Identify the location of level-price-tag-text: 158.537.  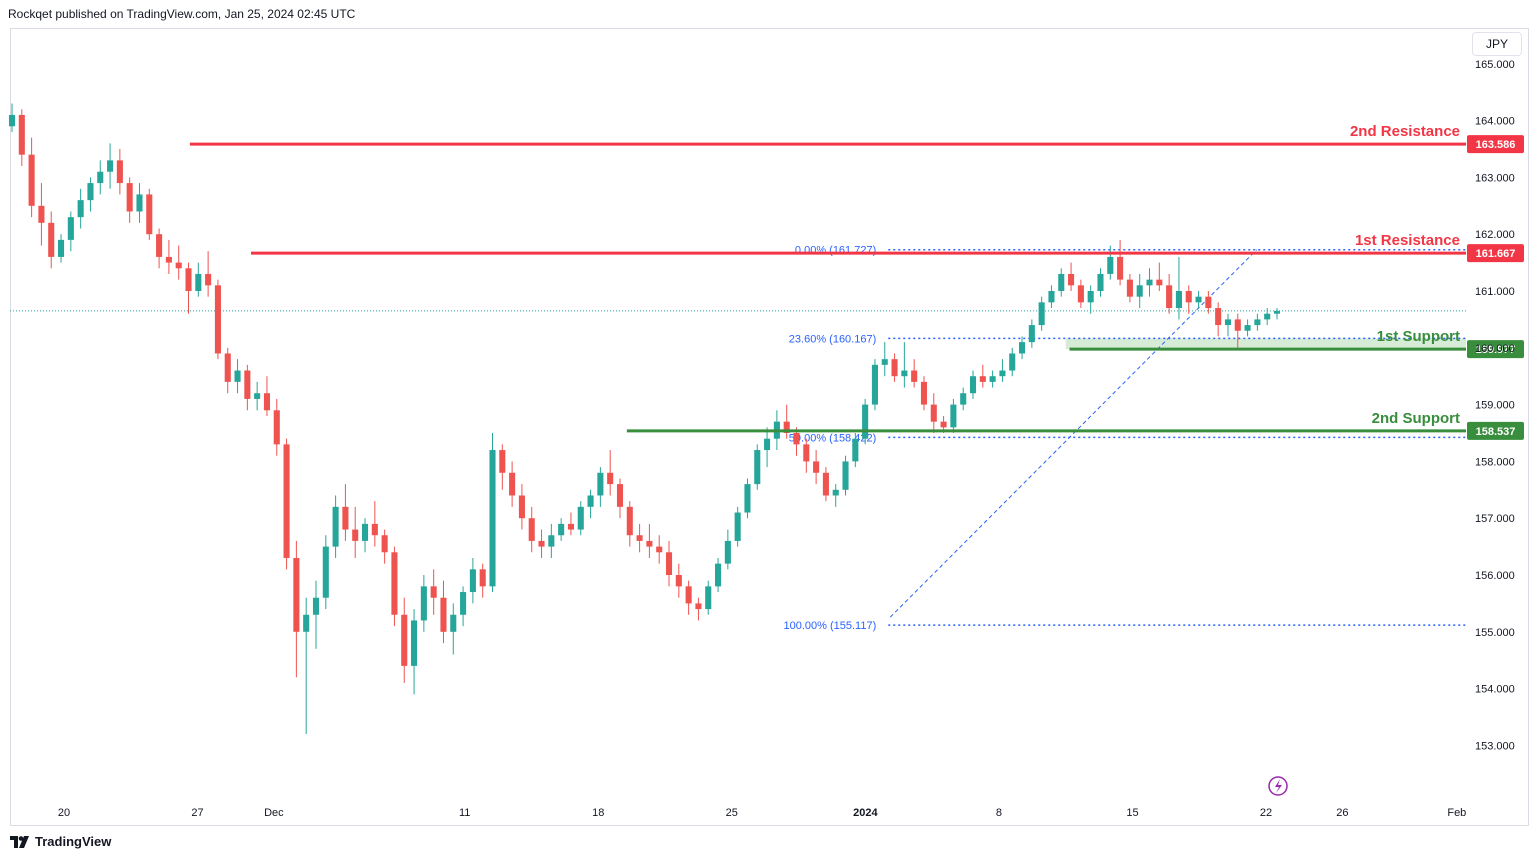
(1496, 432).